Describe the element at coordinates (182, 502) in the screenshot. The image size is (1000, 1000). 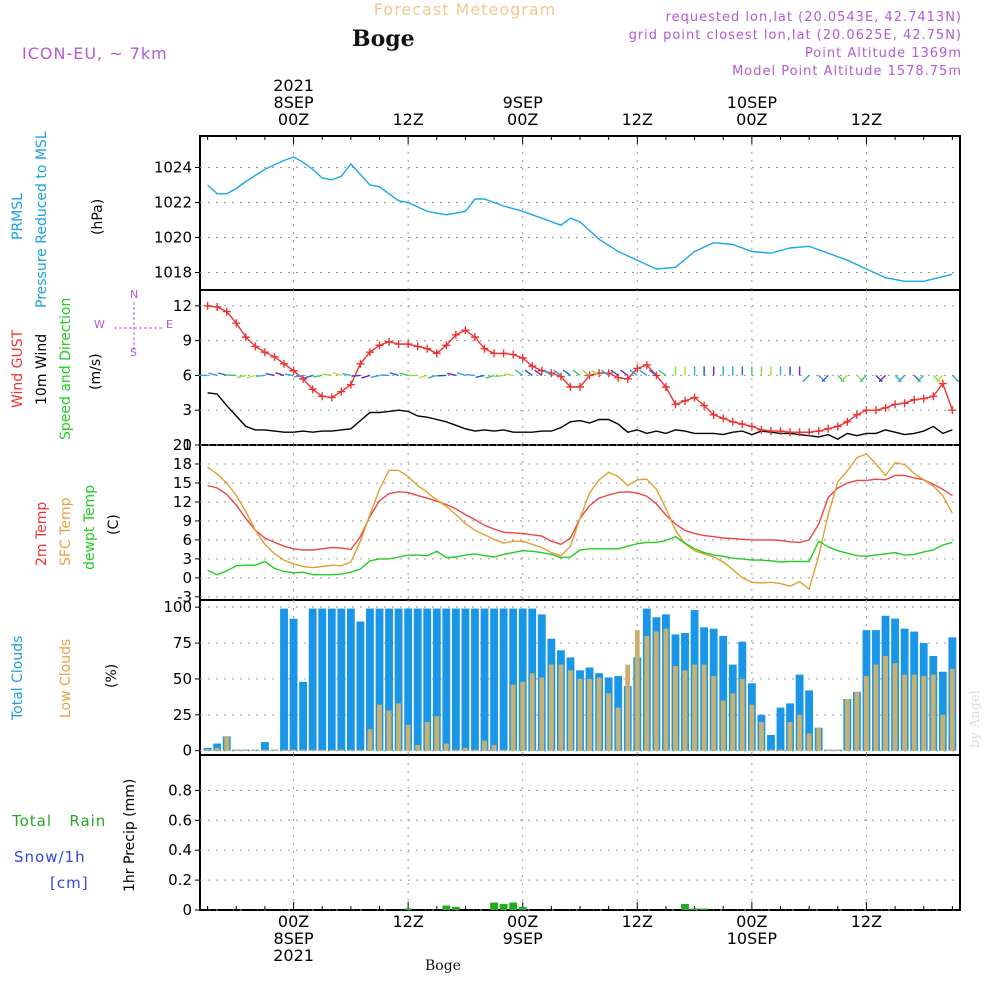
I see `temperature-ytick-label: 12` at that location.